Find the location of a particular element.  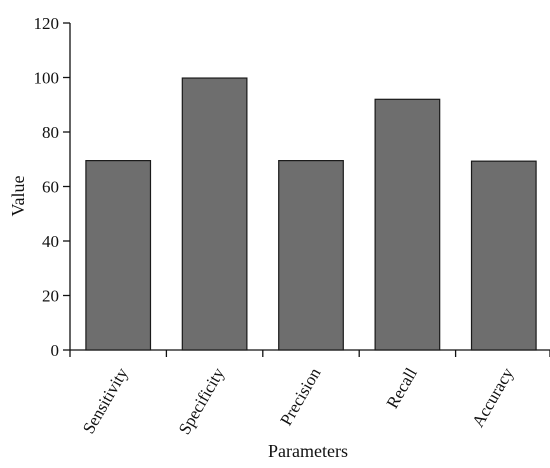

y-tick-label: 80 is located at coordinates (50, 132).